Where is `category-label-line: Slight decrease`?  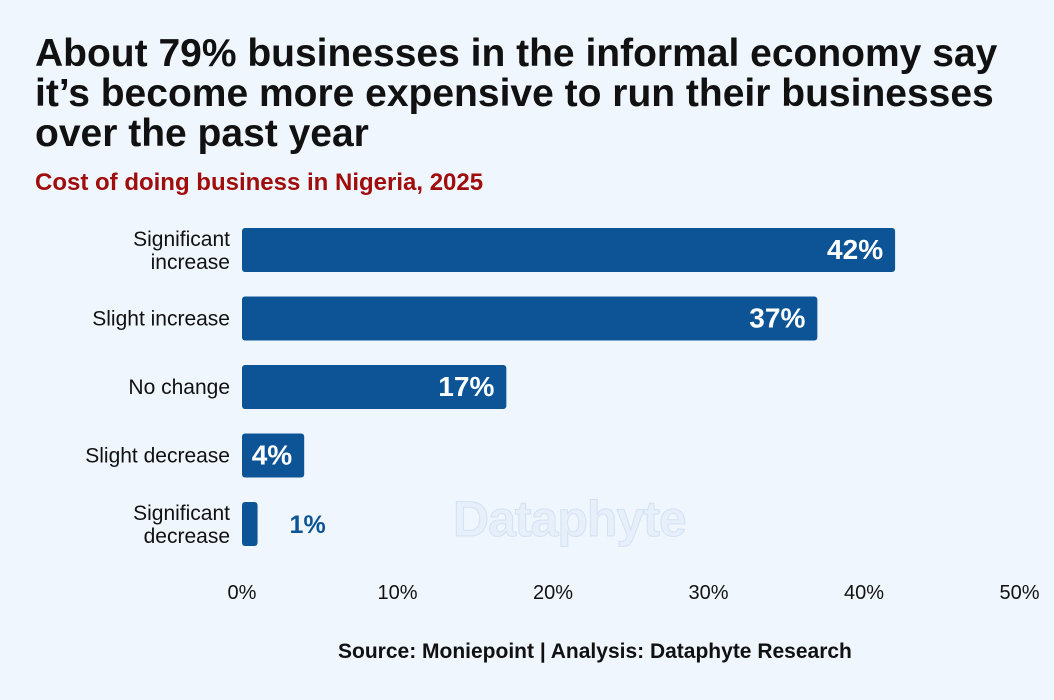
category-label-line: Slight decrease is located at coordinates (157, 456).